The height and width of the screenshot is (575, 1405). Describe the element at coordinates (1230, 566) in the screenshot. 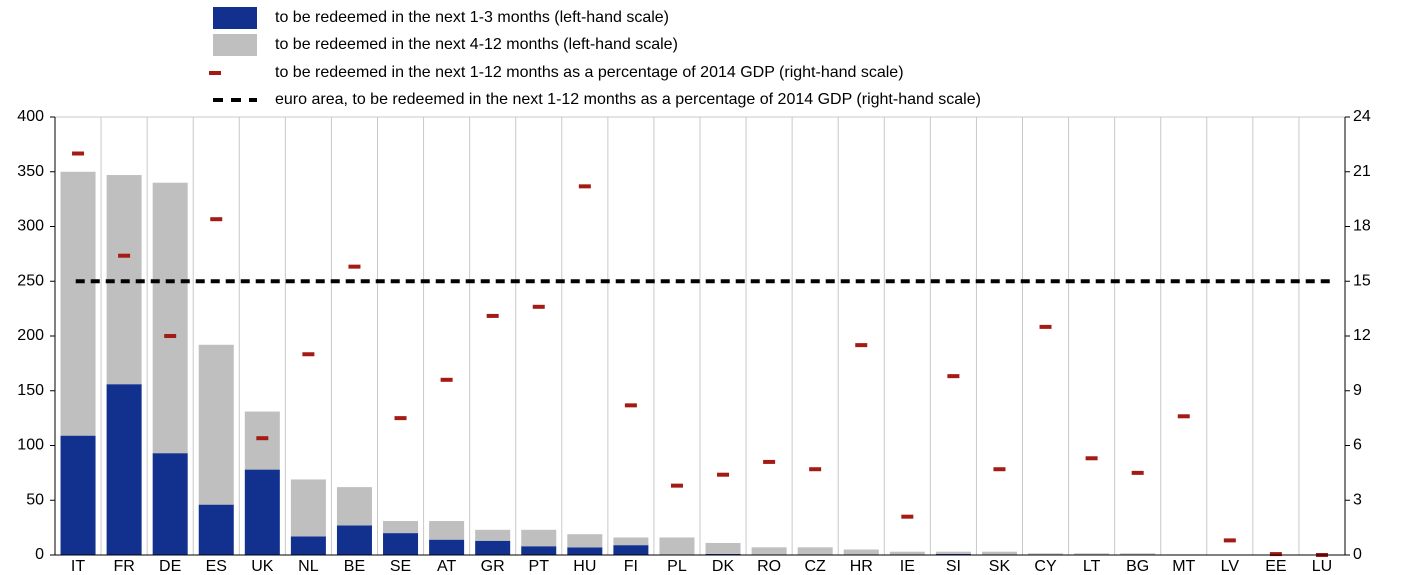

I see `x-tick-label: LV` at that location.